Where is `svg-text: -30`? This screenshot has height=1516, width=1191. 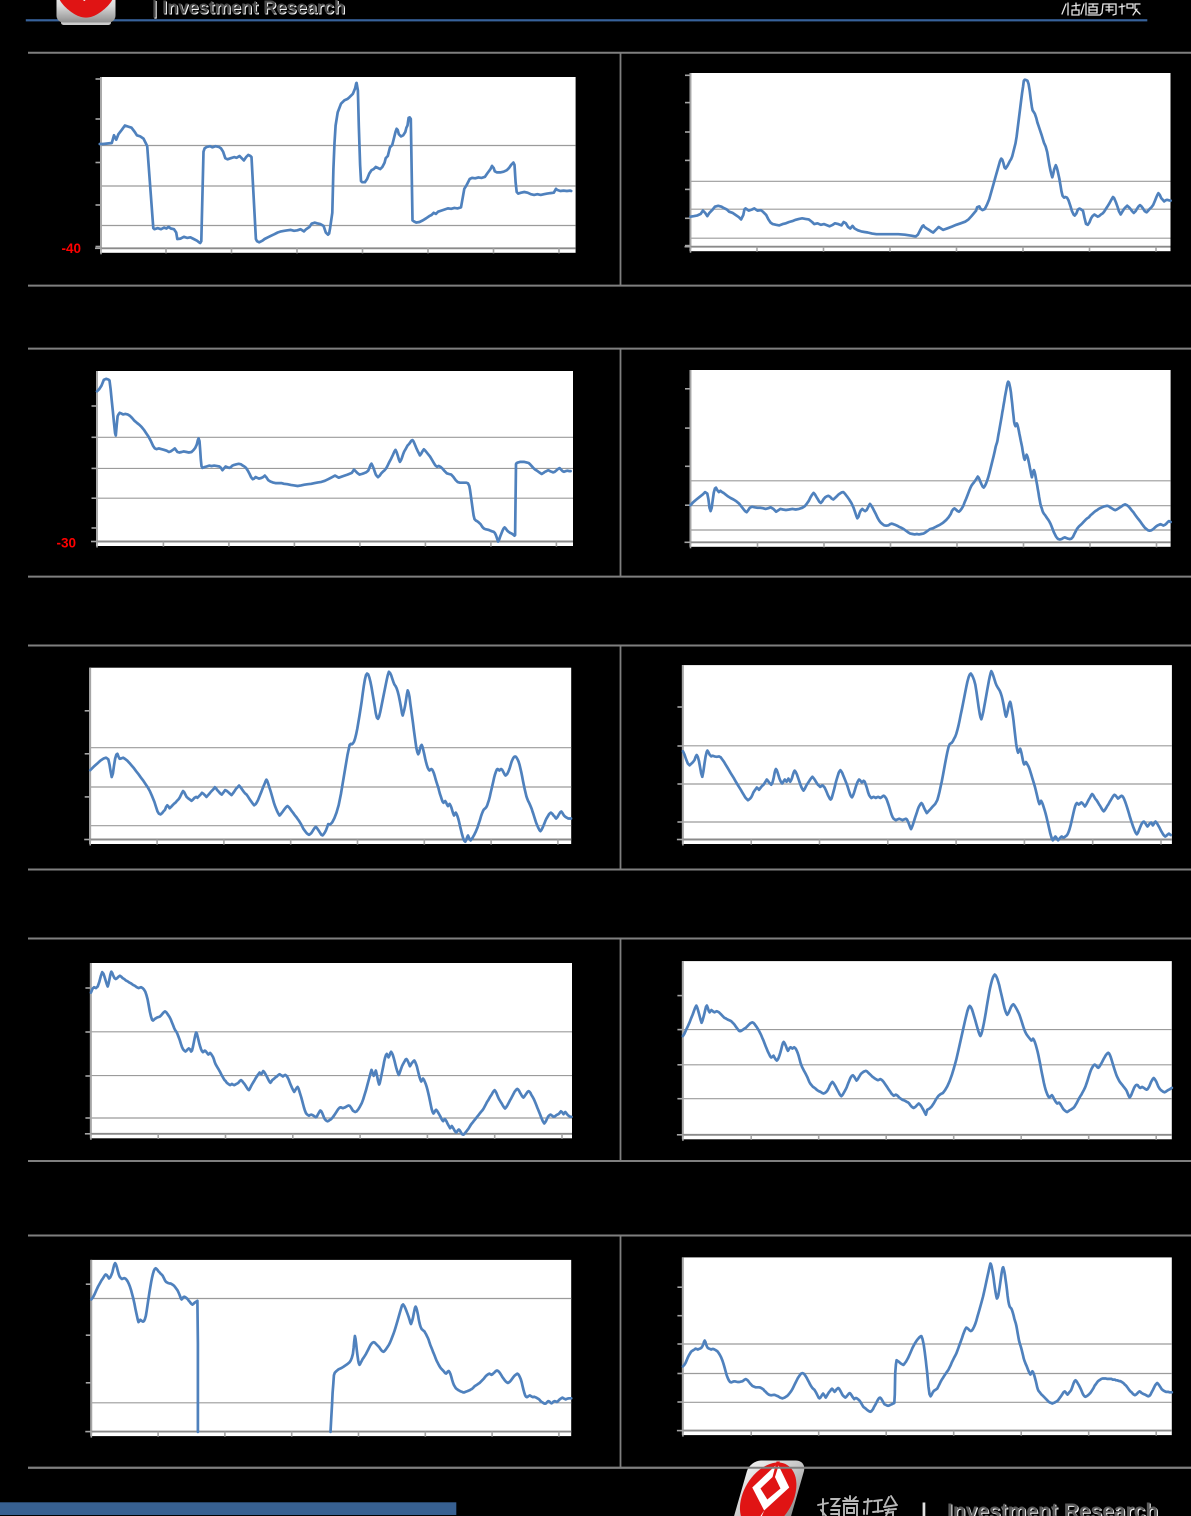
svg-text: -30 is located at coordinates (66, 543).